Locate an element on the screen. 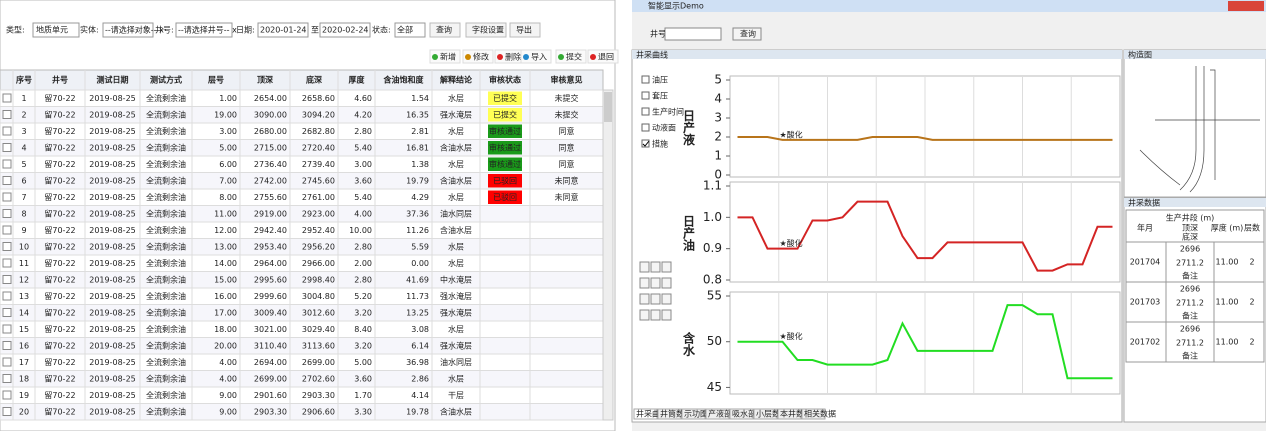 The width and height of the screenshot is (1266, 435). cell: 强水淹层 is located at coordinates (456, 346).